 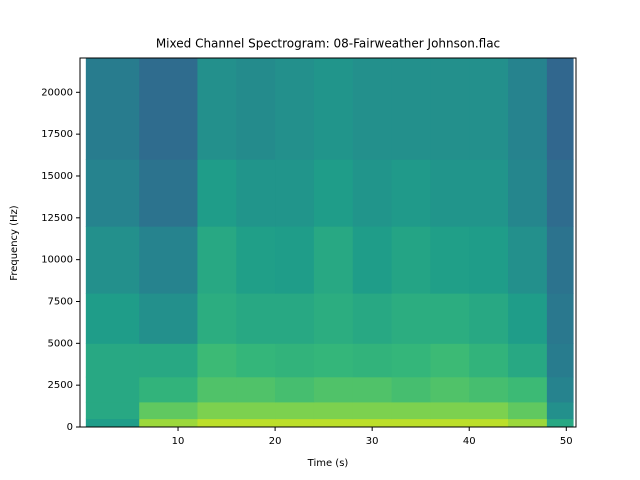 I want to click on x-tick-label: 10, so click(x=178, y=441).